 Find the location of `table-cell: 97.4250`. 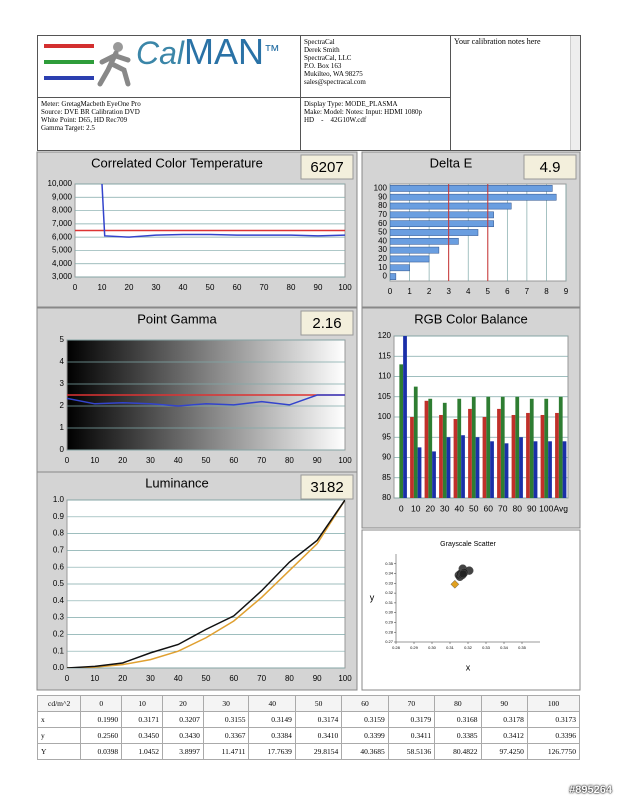

table-cell: 97.4250 is located at coordinates (504, 751).